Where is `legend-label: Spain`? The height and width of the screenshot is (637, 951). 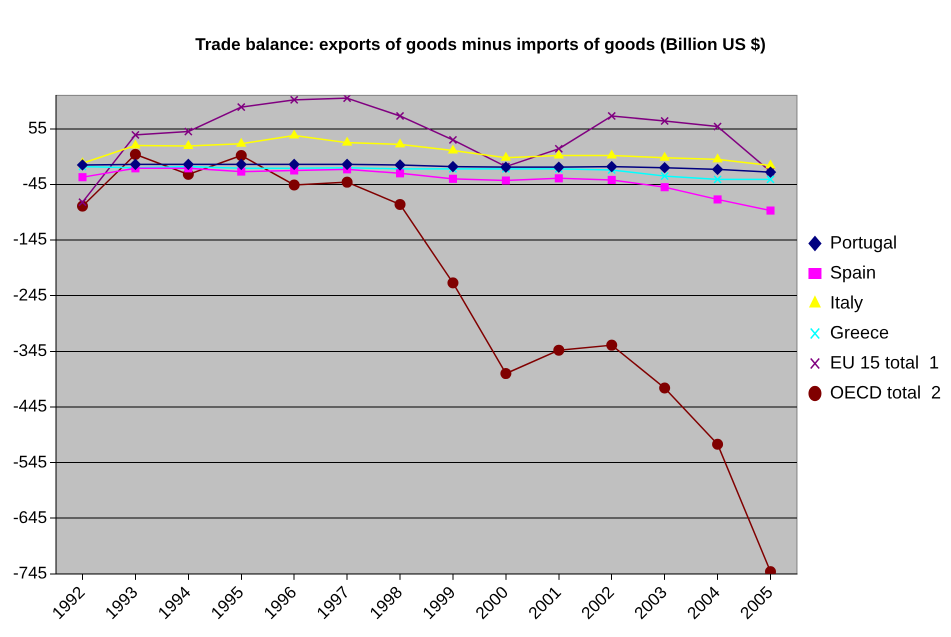 legend-label: Spain is located at coordinates (853, 272).